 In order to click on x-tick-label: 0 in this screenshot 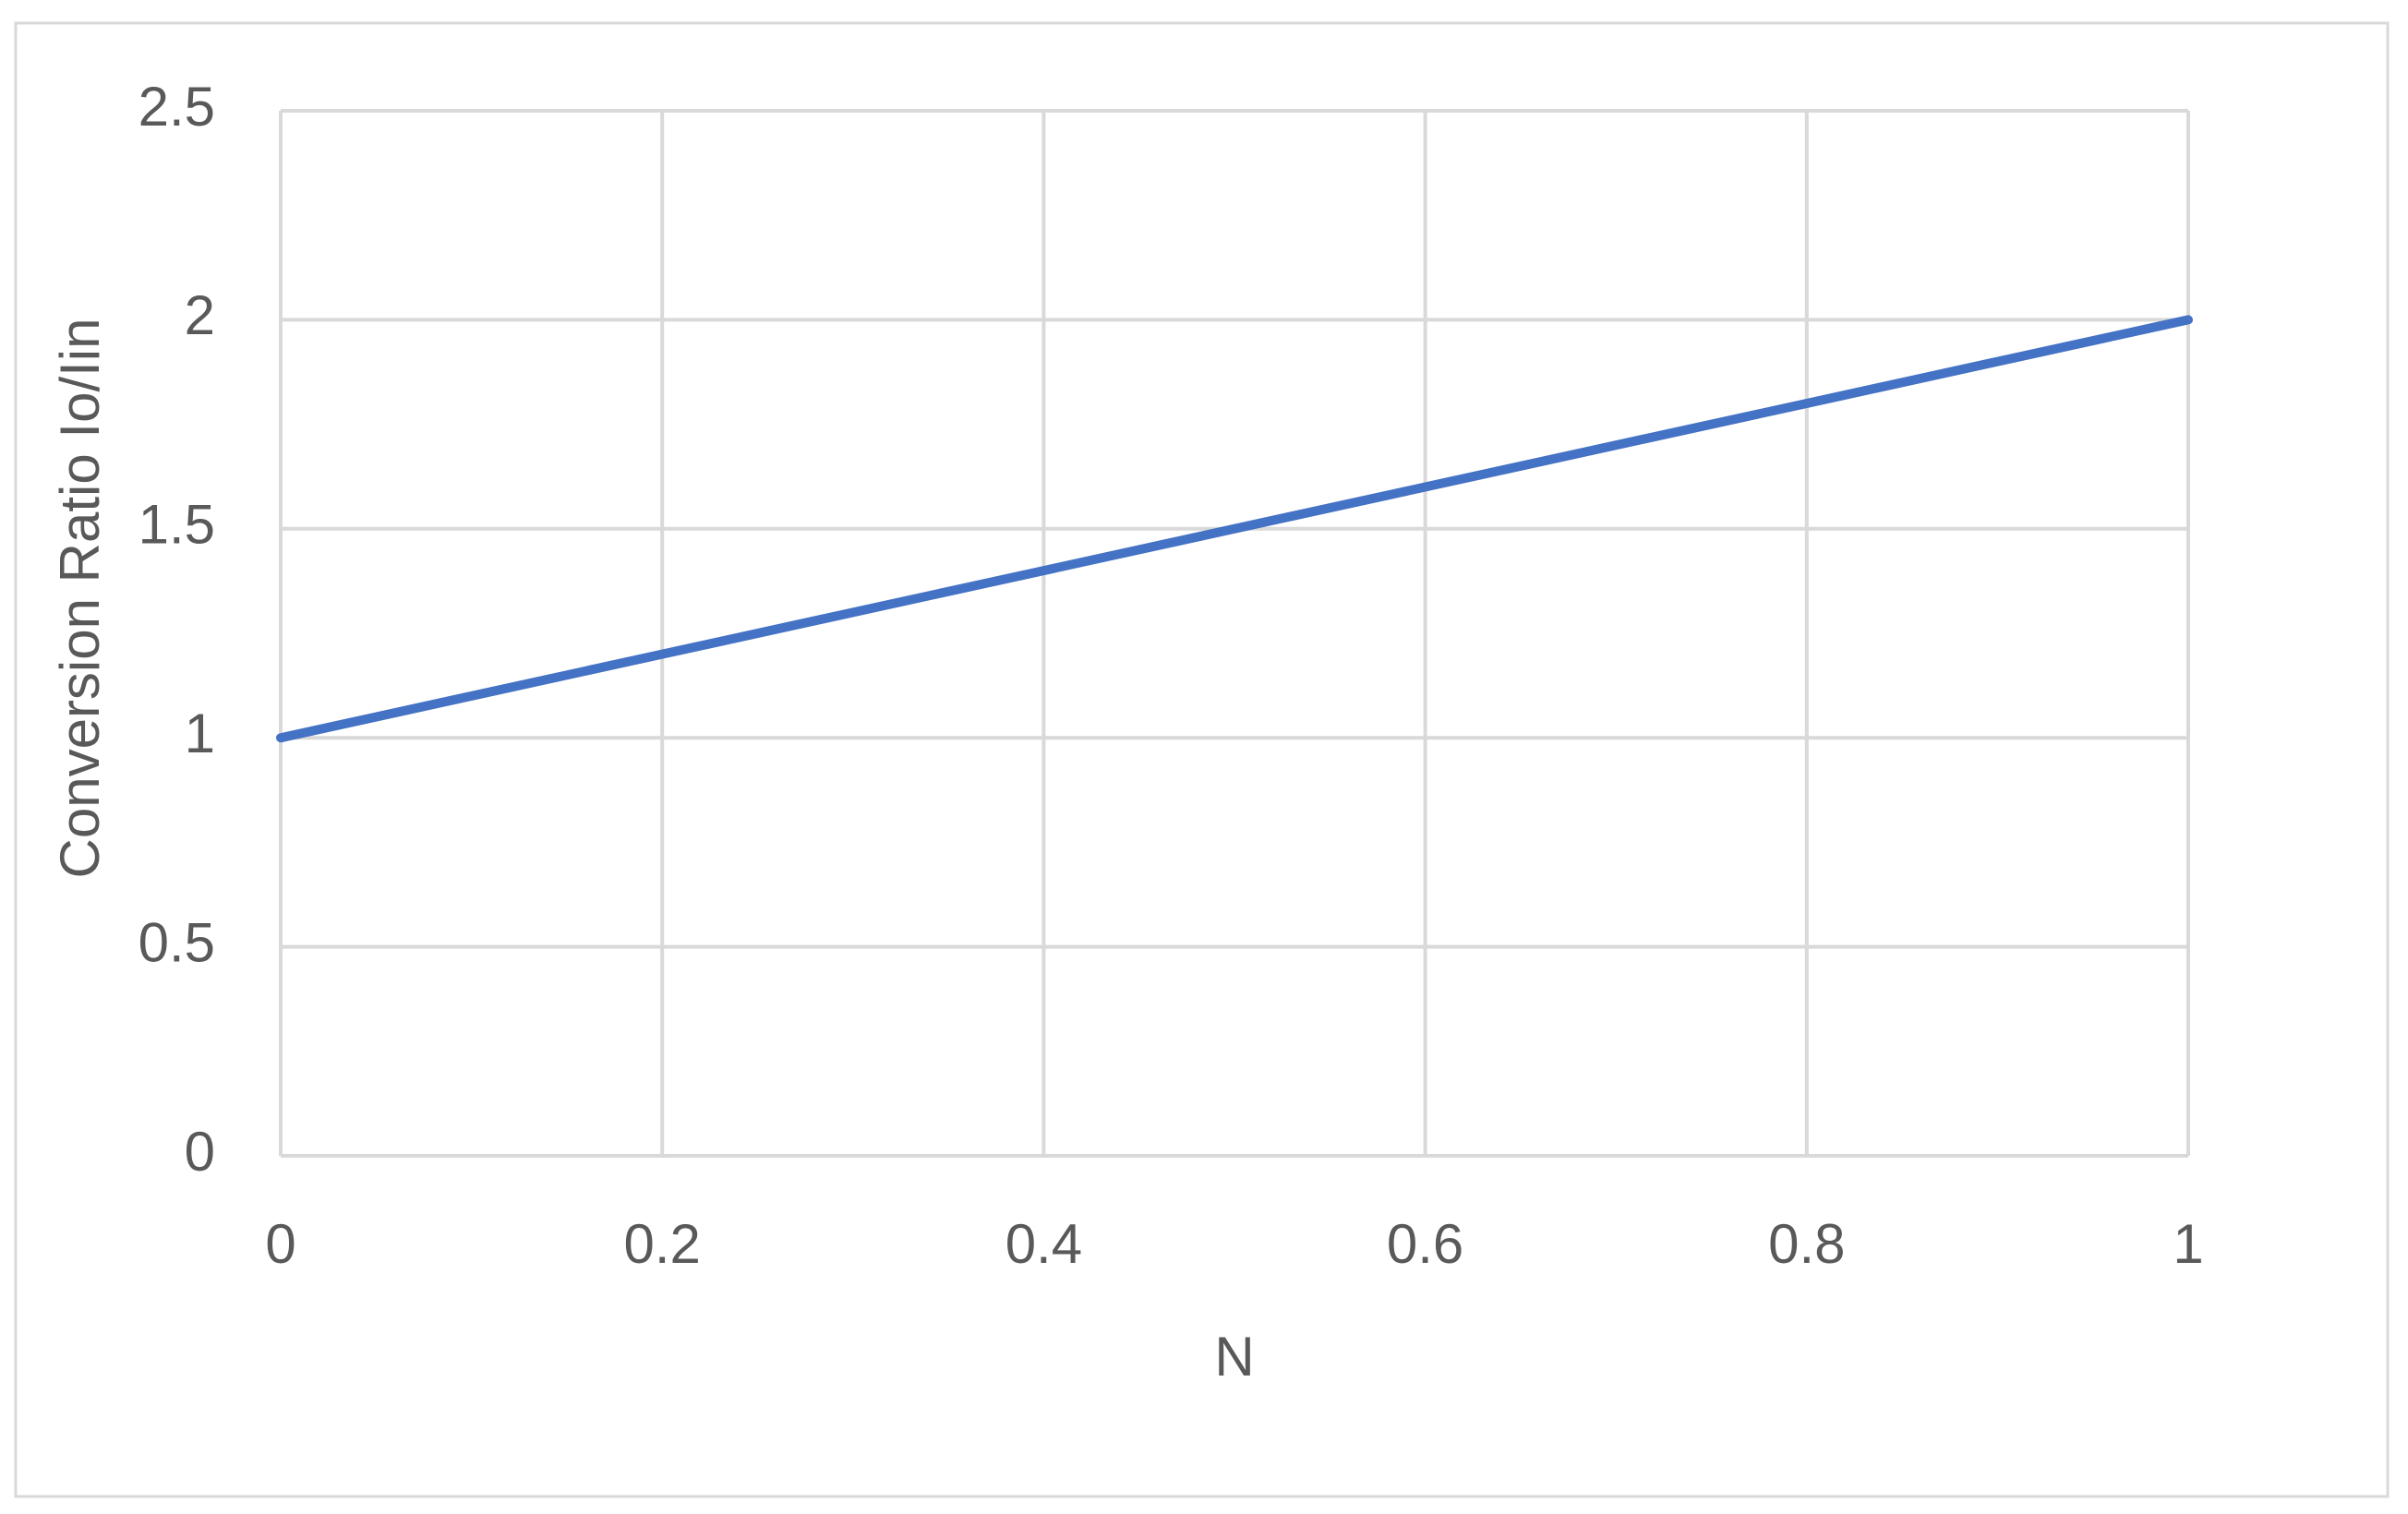, I will do `click(280, 1244)`.